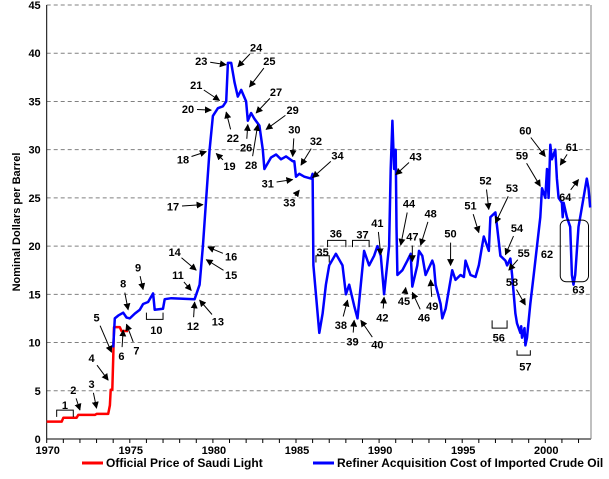  What do you see at coordinates (362, 236) in the screenshot?
I see `annotation-label-37: 37` at bounding box center [362, 236].